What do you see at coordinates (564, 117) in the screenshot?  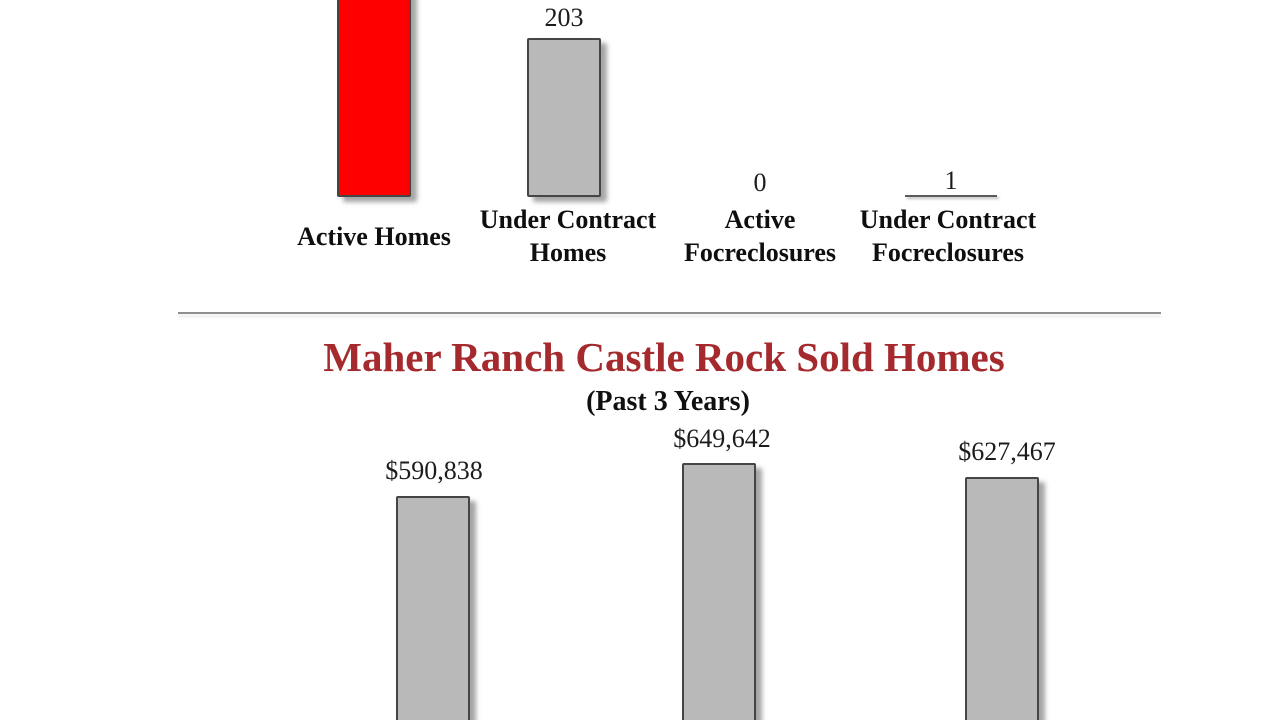 I see `bar-under-contract-homes` at bounding box center [564, 117].